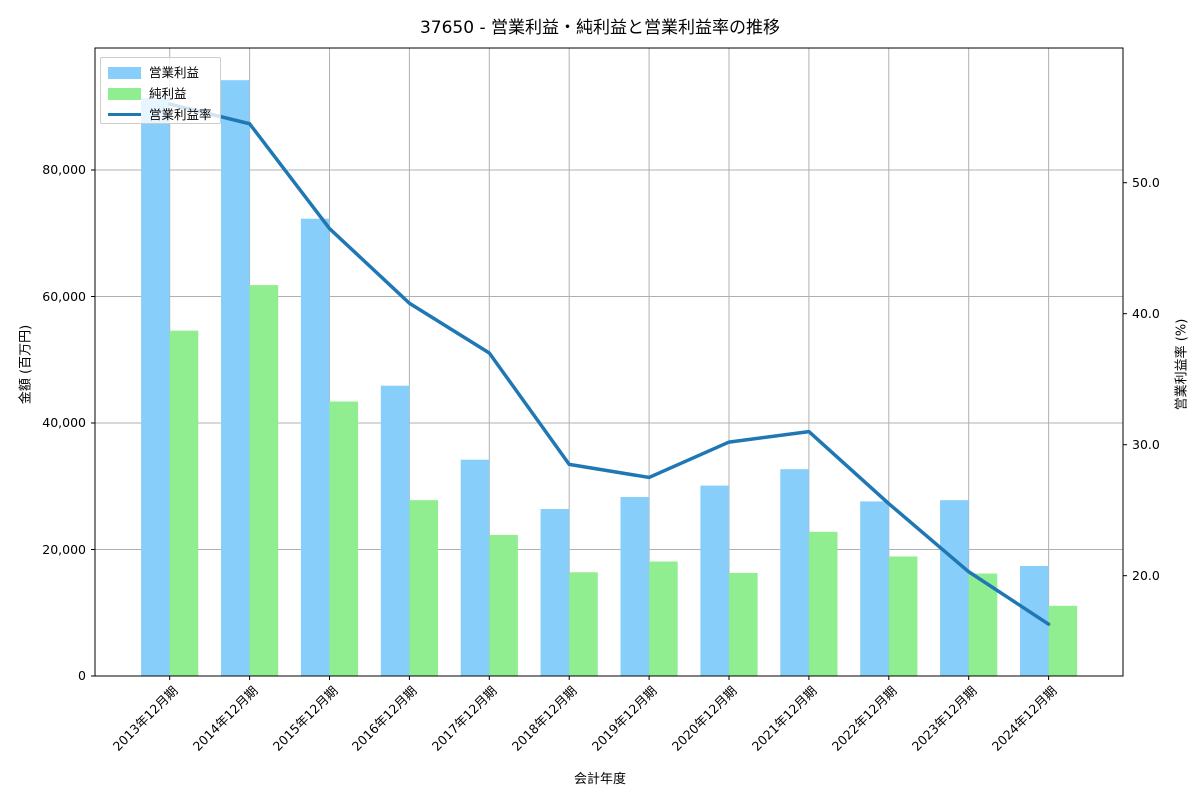 This screenshot has width=1200, height=800. What do you see at coordinates (64, 422) in the screenshot?
I see `y-axis-left-tick-label: 40,000` at bounding box center [64, 422].